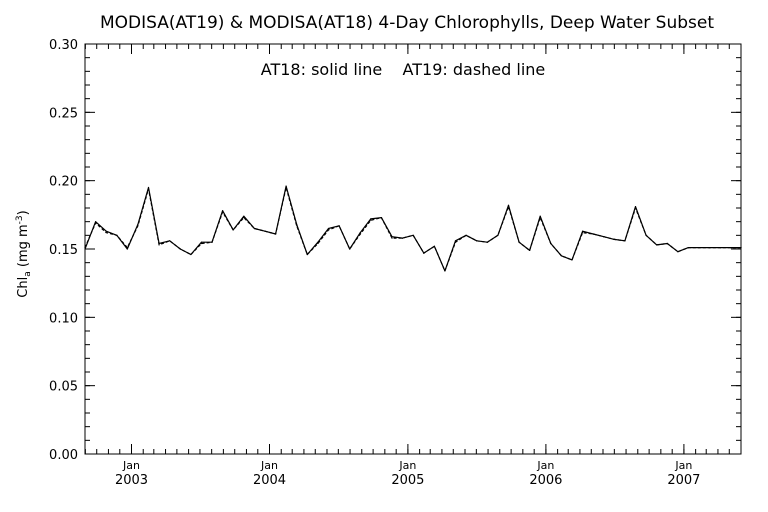 The image size is (768, 512). I want to click on y-tick-label: 0.20, so click(63, 182).